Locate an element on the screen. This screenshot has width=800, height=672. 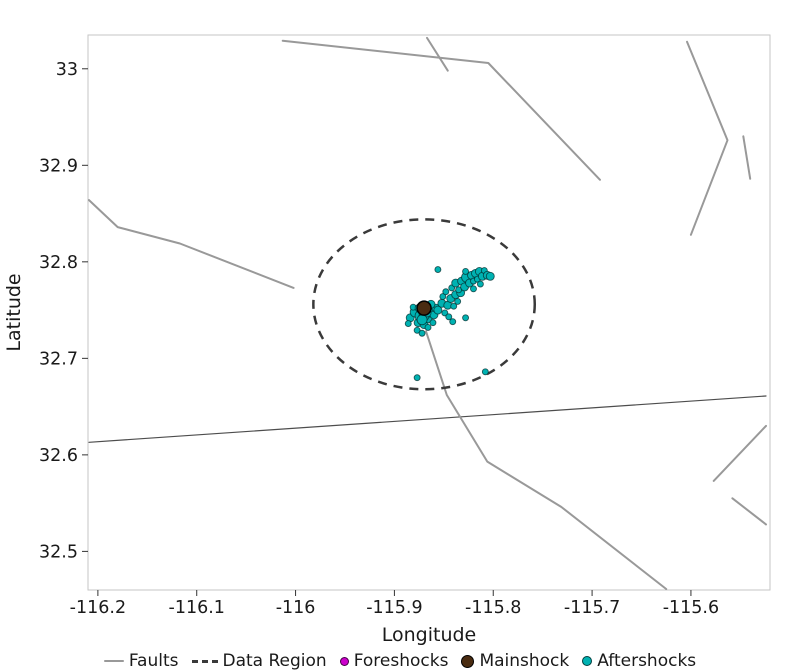
legend-label-mainshock: Mainshock is located at coordinates (524, 661).